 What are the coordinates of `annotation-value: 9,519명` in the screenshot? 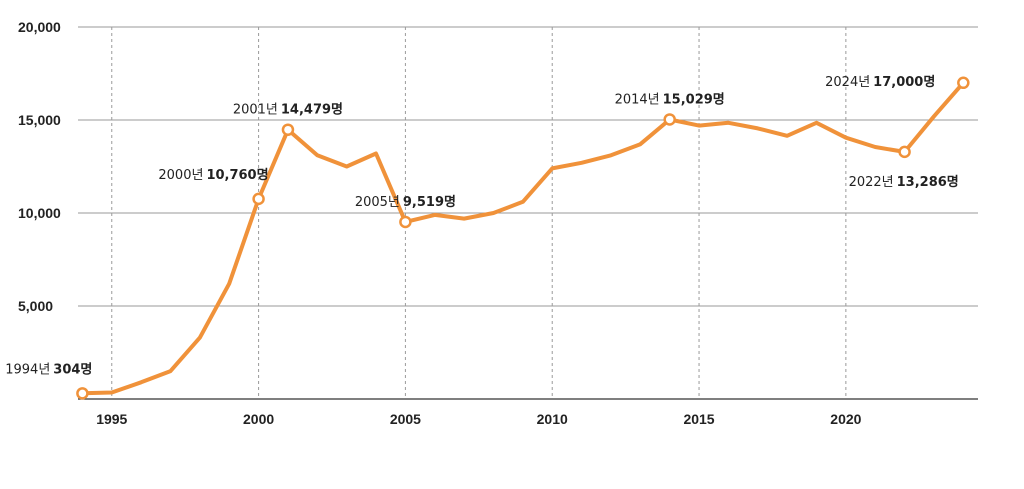 It's located at (429, 202).